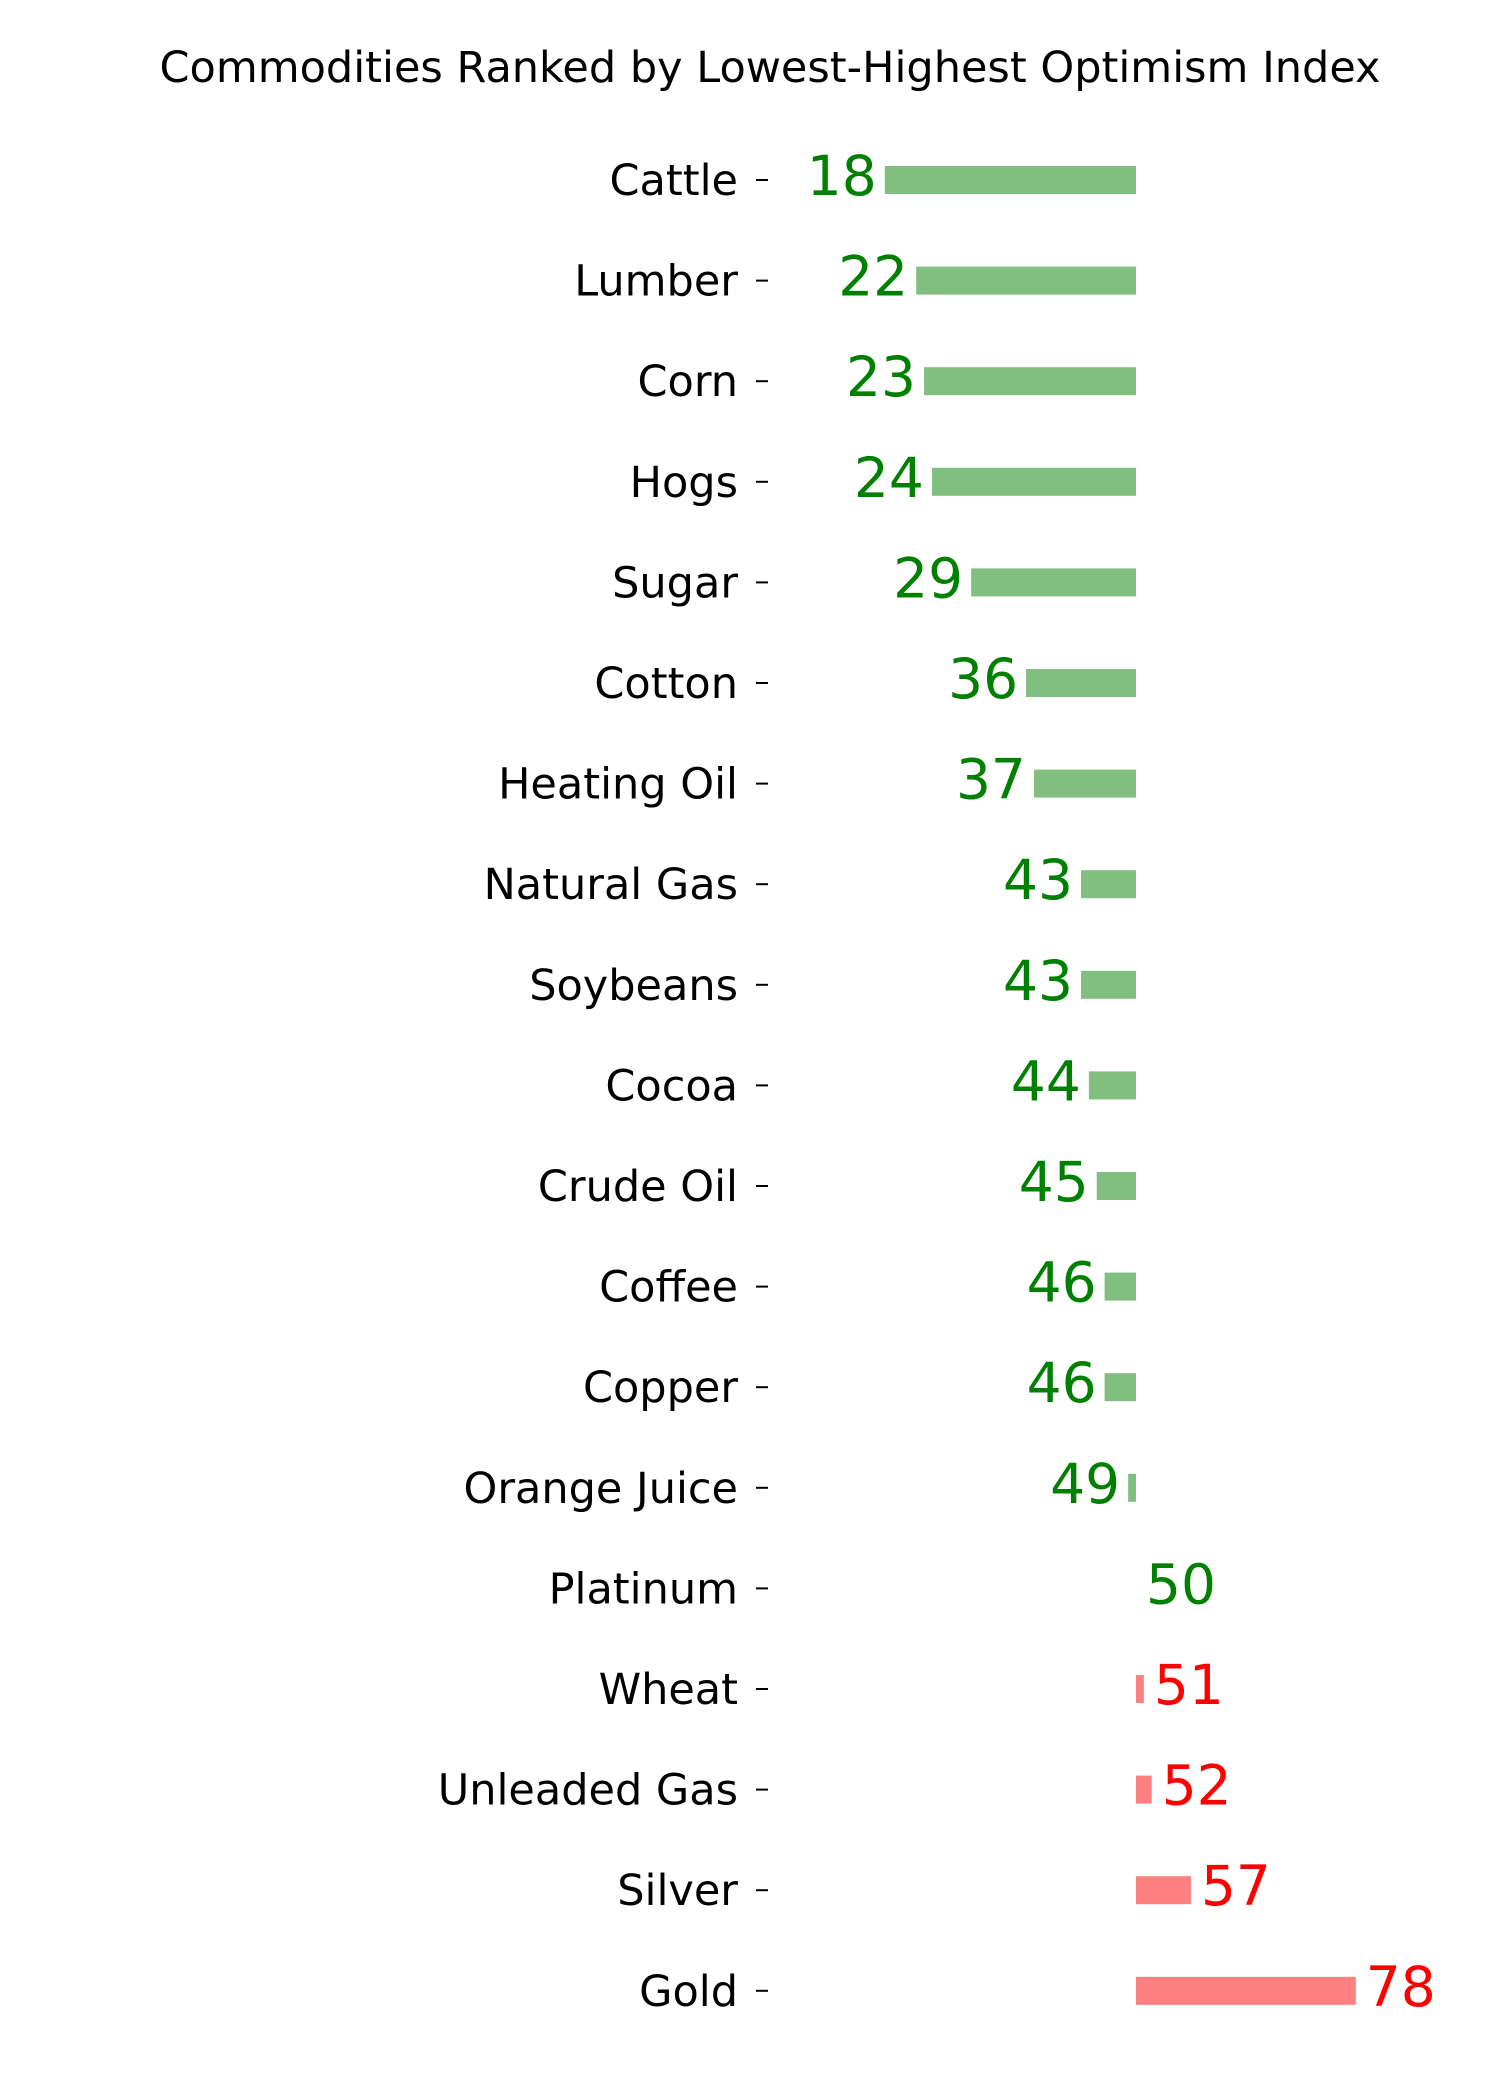  What do you see at coordinates (762, 1085) in the screenshot?
I see `ticks-layer` at bounding box center [762, 1085].